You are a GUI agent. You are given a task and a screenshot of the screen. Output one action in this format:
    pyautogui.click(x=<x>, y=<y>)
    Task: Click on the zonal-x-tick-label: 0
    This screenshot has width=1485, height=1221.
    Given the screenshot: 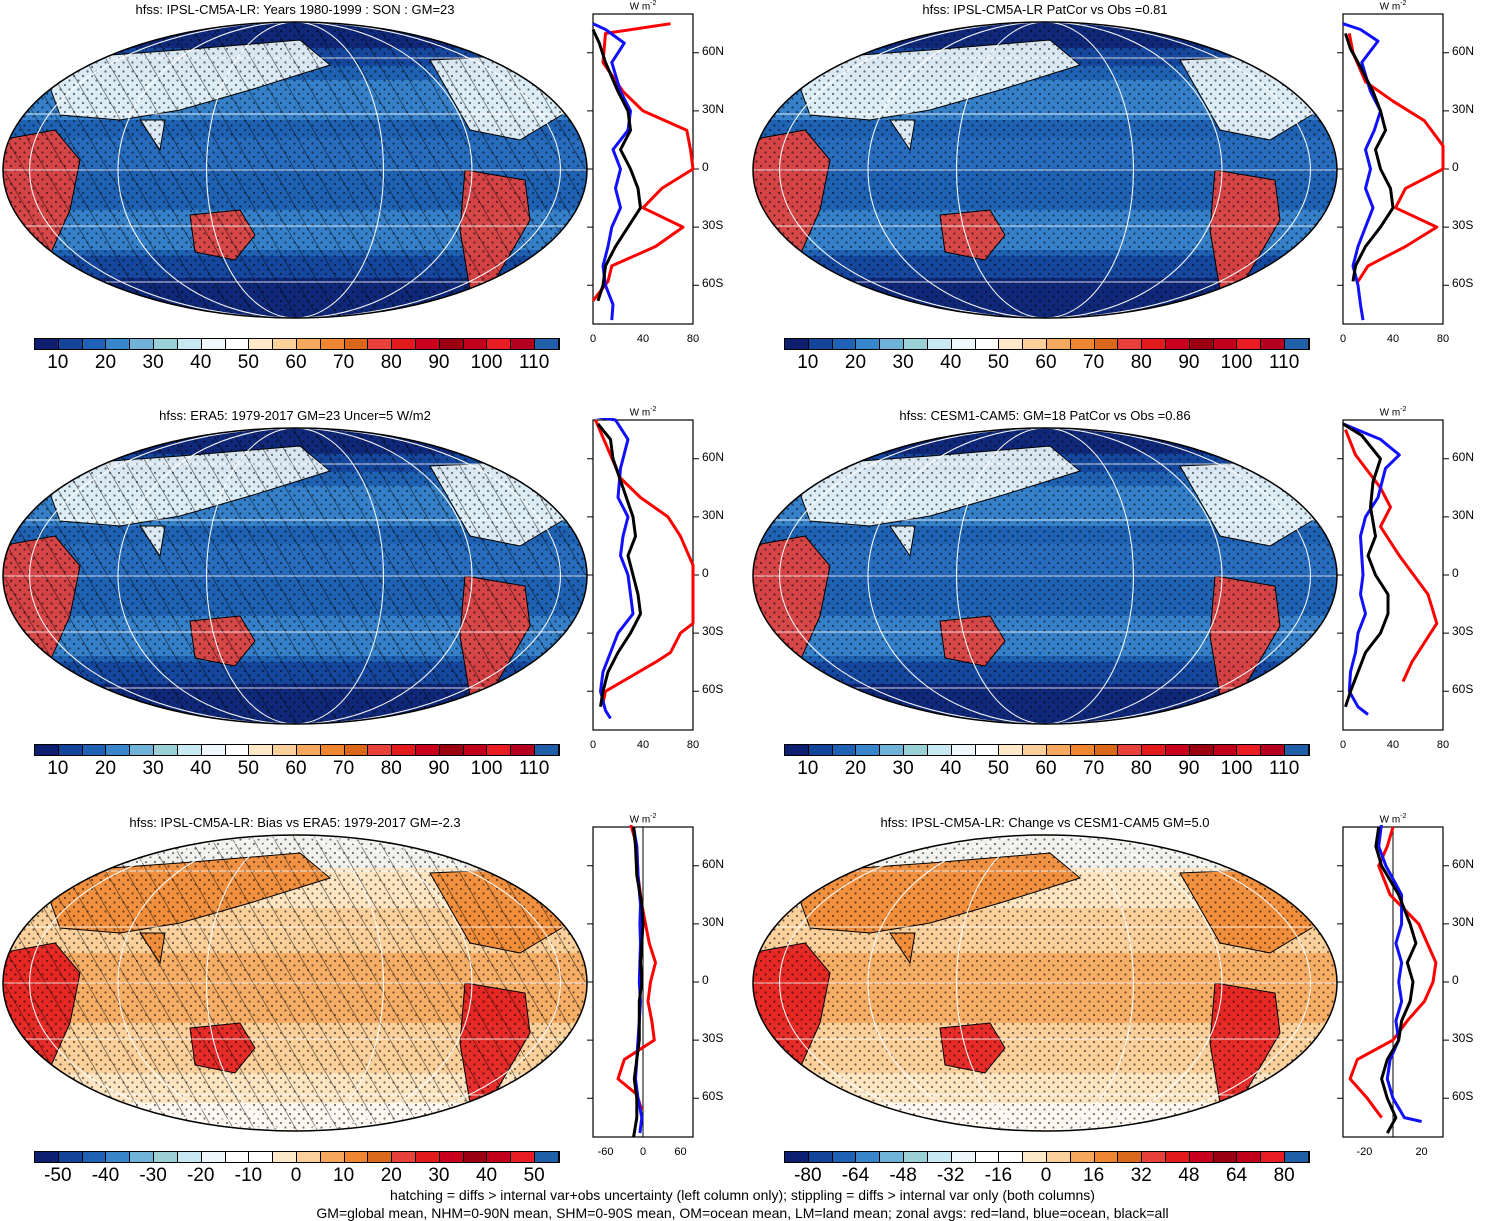 What is the action you would take?
    pyautogui.click(x=643, y=1152)
    